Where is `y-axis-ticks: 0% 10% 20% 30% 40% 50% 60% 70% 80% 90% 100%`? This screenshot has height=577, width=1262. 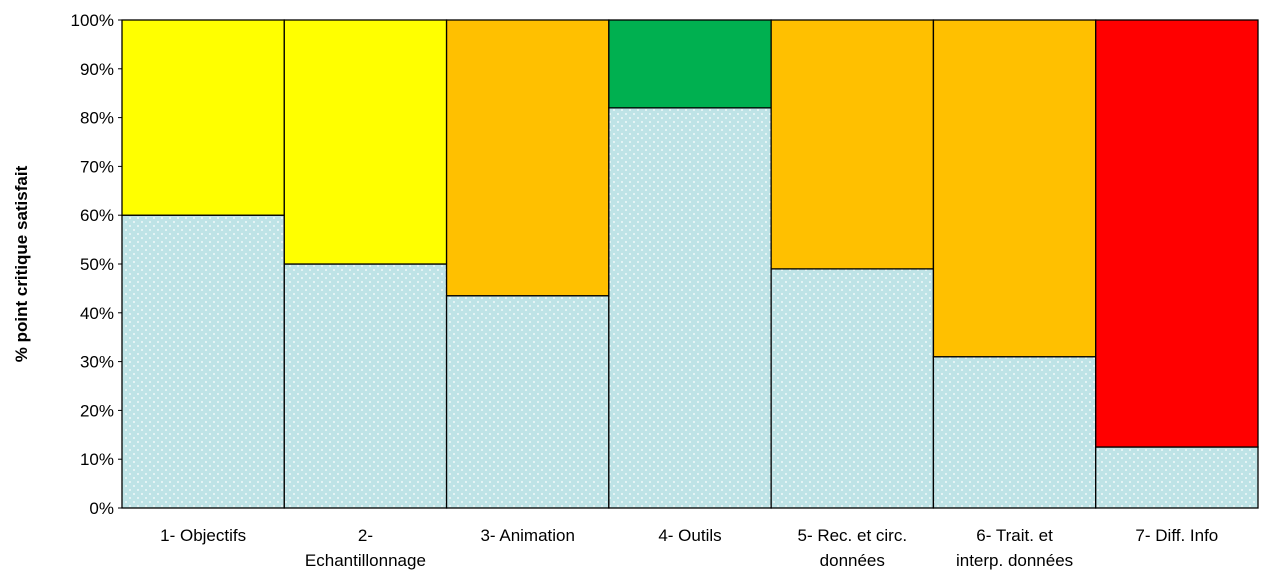
y-axis-ticks: 0% 10% 20% 30% 40% 50% 60% 70% 80% 90% 100% is located at coordinates (96, 264).